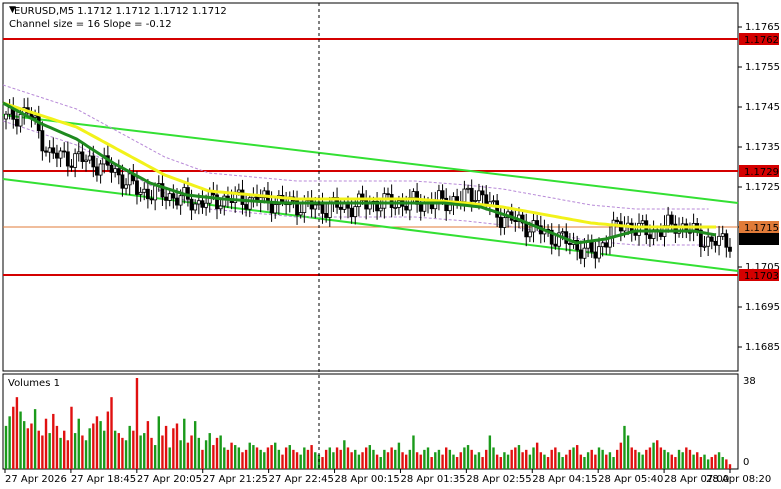 This screenshot has width=781, height=489. What do you see at coordinates (761, 40) in the screenshot?
I see `level-price-label: 1.1762` at bounding box center [761, 40].